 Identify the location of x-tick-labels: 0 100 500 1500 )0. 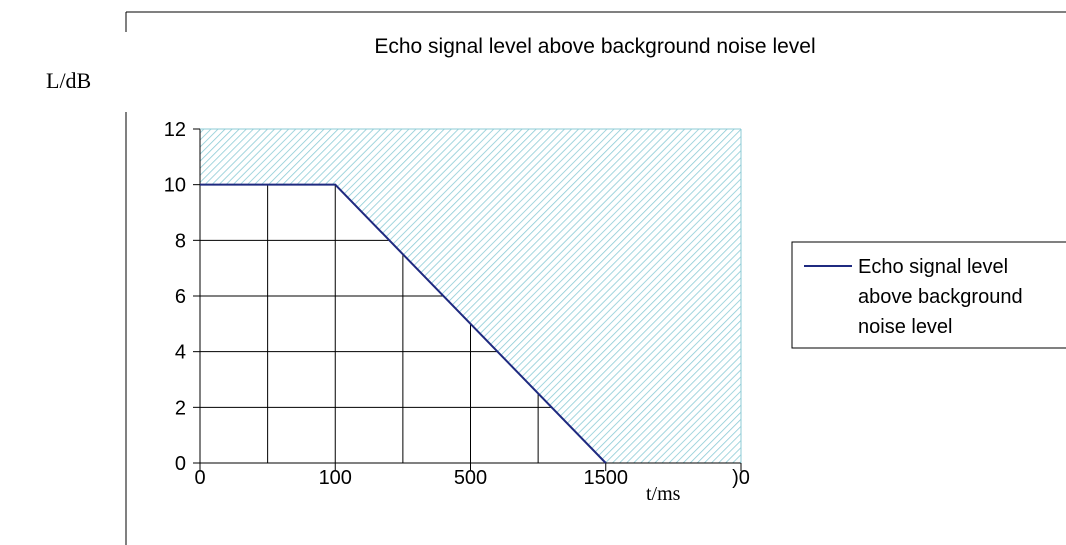
(471, 478).